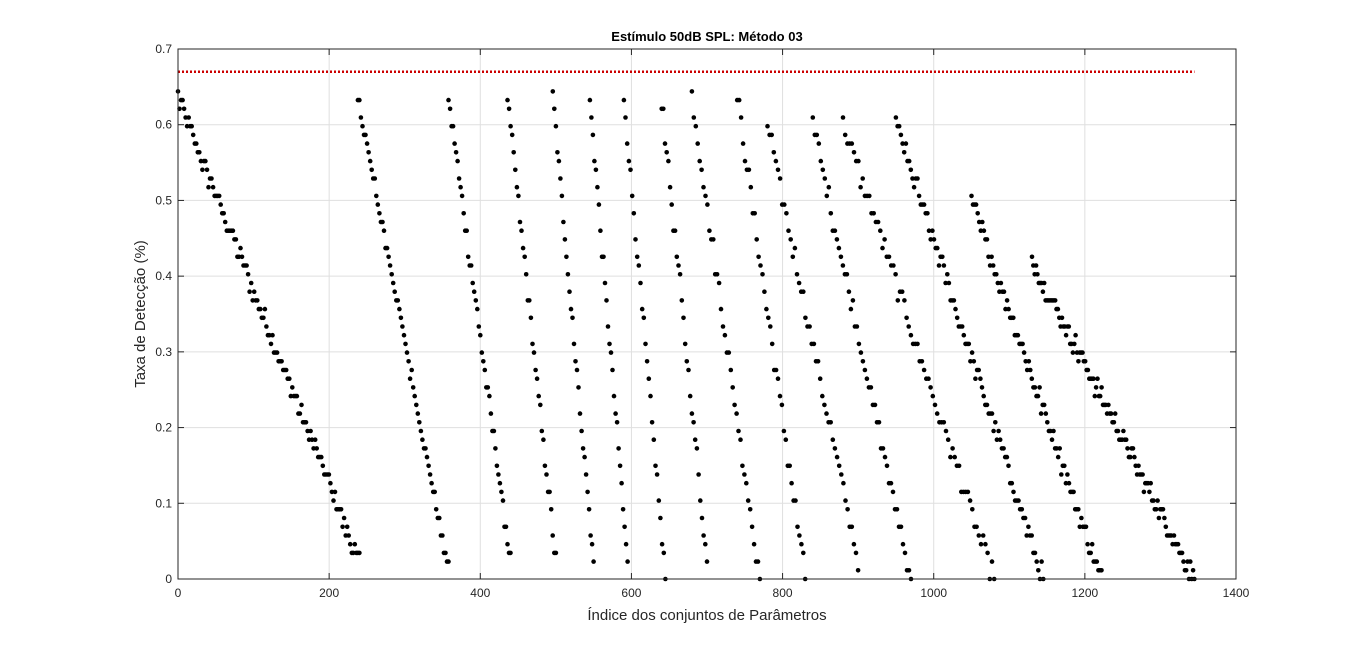  I want to click on x-tick-label: 1200, so click(1085, 593).